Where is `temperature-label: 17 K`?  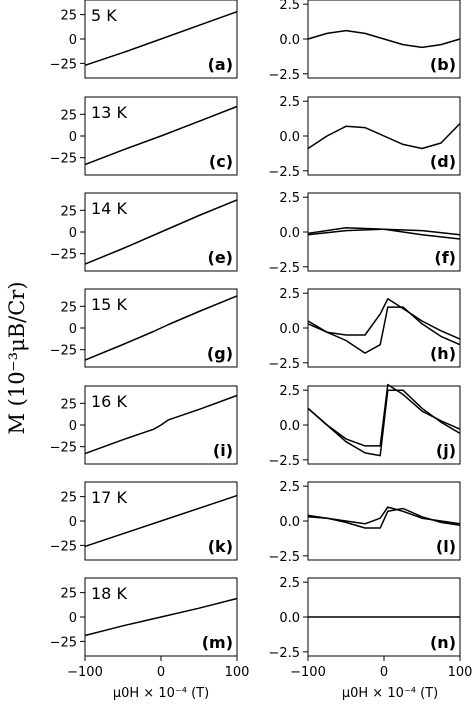 temperature-label: 17 K is located at coordinates (109, 497).